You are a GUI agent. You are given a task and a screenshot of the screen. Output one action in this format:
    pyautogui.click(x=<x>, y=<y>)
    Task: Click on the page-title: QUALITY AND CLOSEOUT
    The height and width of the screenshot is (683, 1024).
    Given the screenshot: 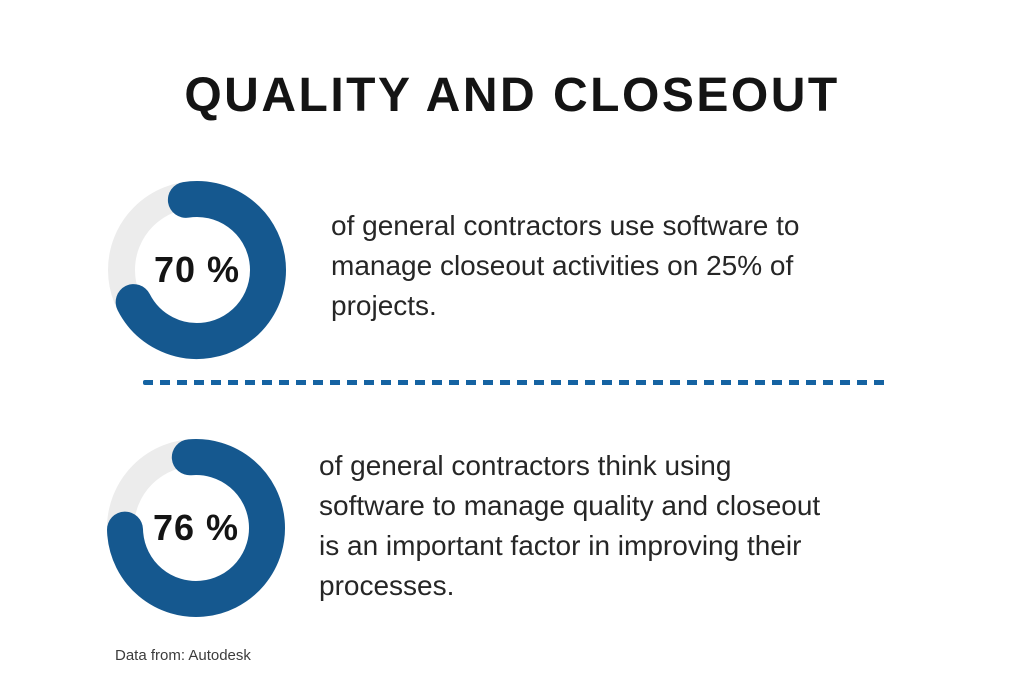 What is the action you would take?
    pyautogui.click(x=512, y=95)
    